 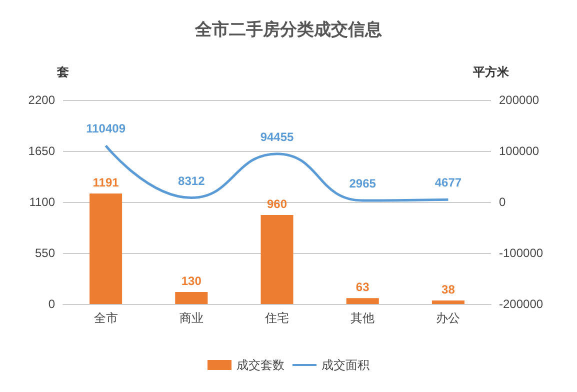 What do you see at coordinates (521, 304) in the screenshot?
I see `y2-tick-label: -200000` at bounding box center [521, 304].